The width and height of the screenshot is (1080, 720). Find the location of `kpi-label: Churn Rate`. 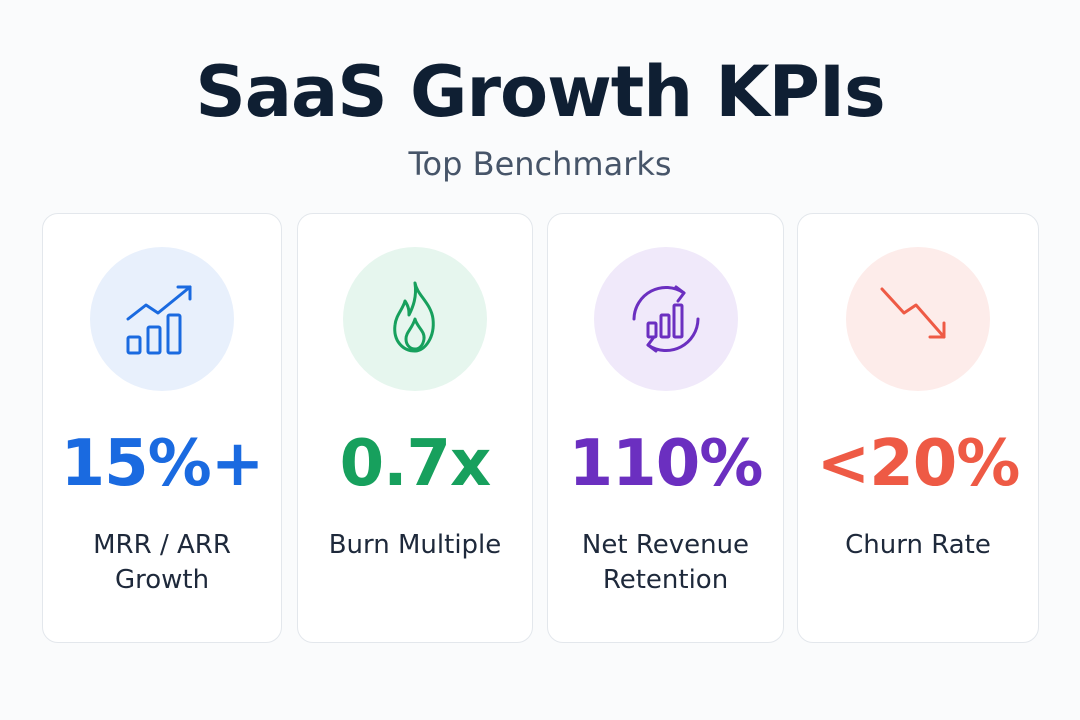

kpi-label: Churn Rate is located at coordinates (918, 545).